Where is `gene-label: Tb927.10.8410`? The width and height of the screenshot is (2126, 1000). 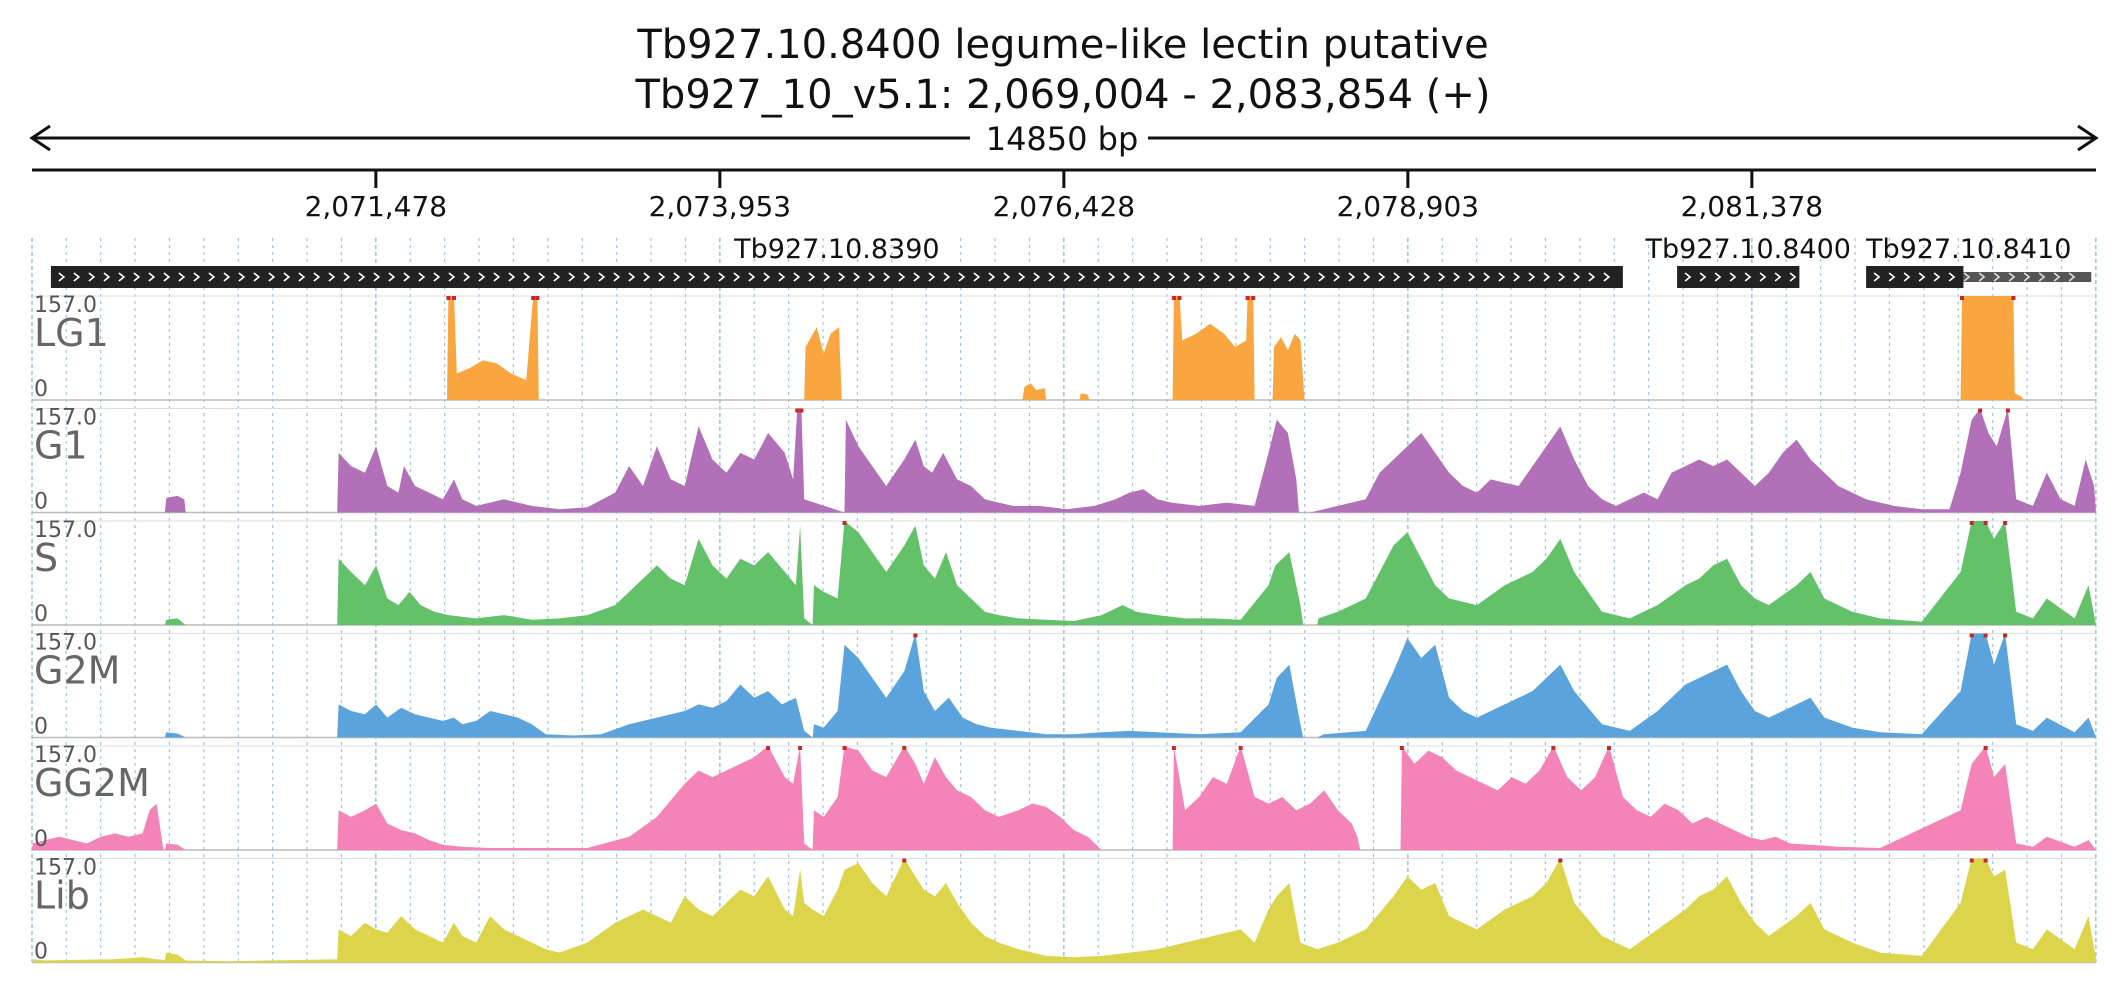 gene-label: Tb927.10.8410 is located at coordinates (1968, 249).